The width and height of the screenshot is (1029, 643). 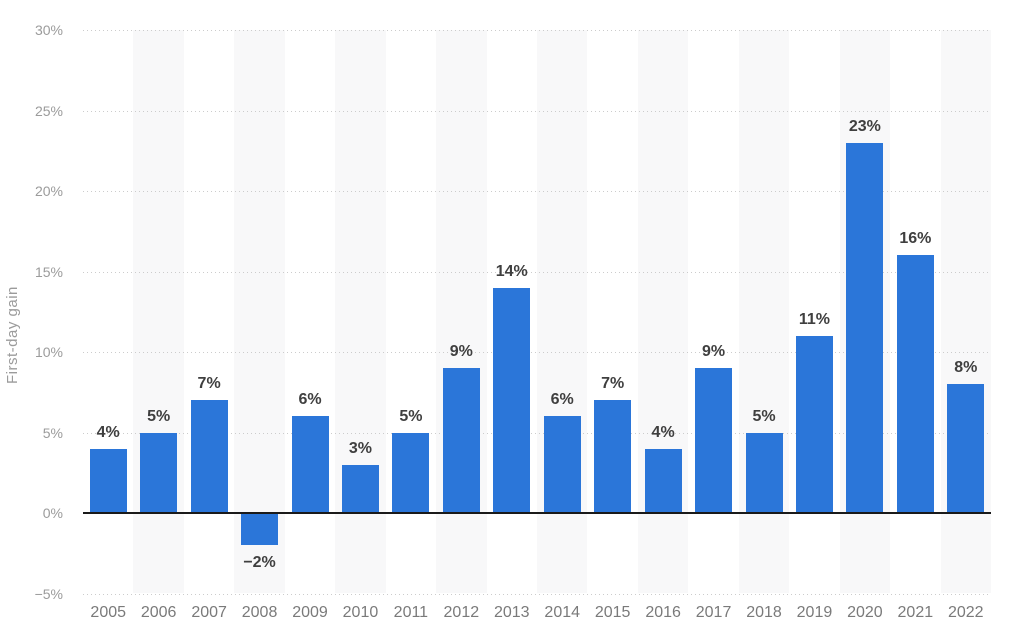 What do you see at coordinates (663, 432) in the screenshot?
I see `value-label-2016: 4%` at bounding box center [663, 432].